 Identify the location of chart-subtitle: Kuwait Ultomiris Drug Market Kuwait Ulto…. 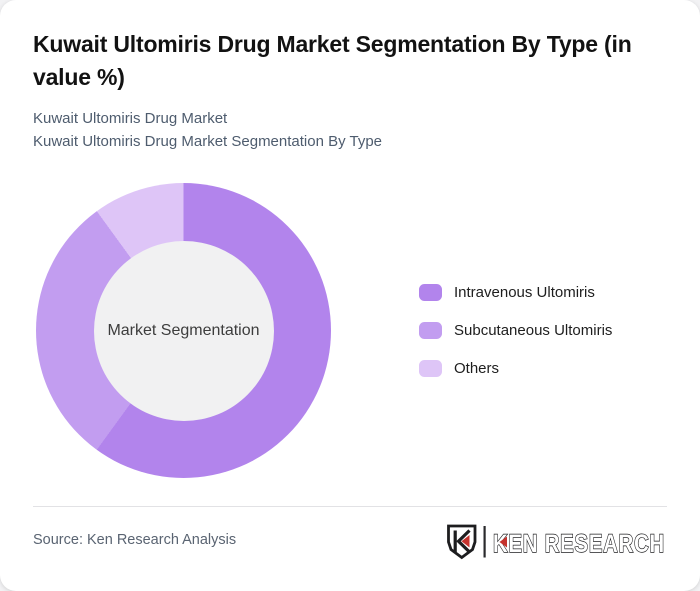
(207, 130).